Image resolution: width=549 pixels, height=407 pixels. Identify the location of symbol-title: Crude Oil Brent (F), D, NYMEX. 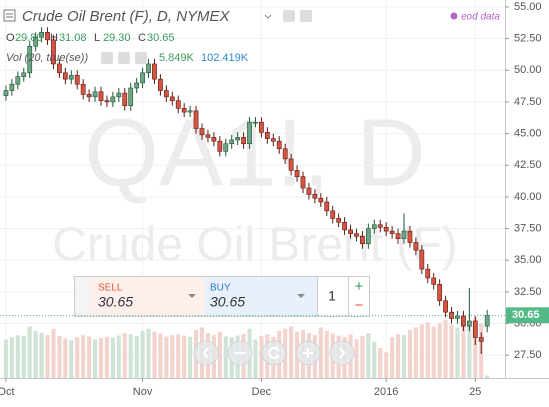
(126, 16).